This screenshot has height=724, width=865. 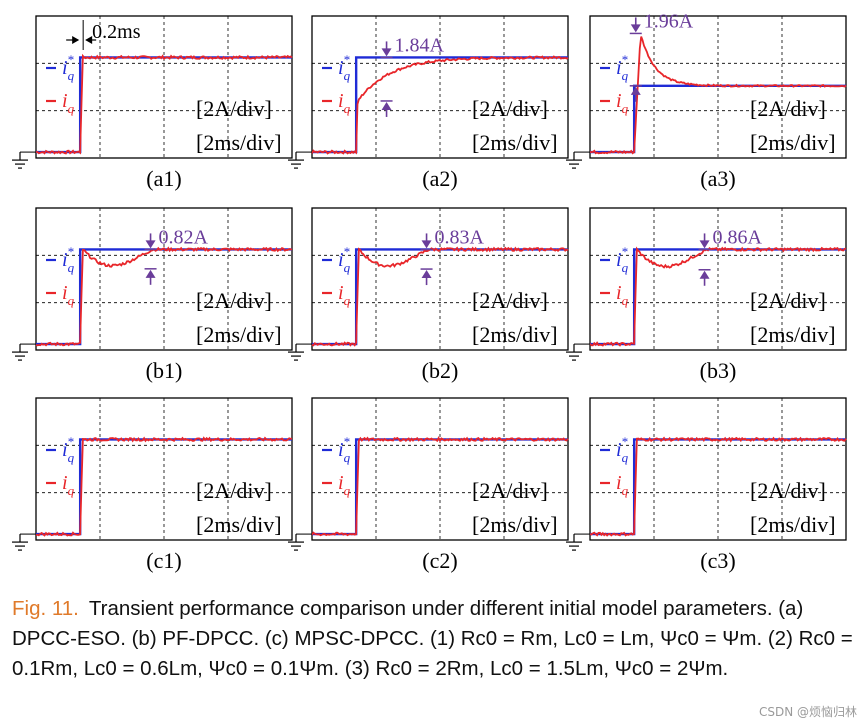 I want to click on subplot-title: (b3), so click(x=718, y=370).